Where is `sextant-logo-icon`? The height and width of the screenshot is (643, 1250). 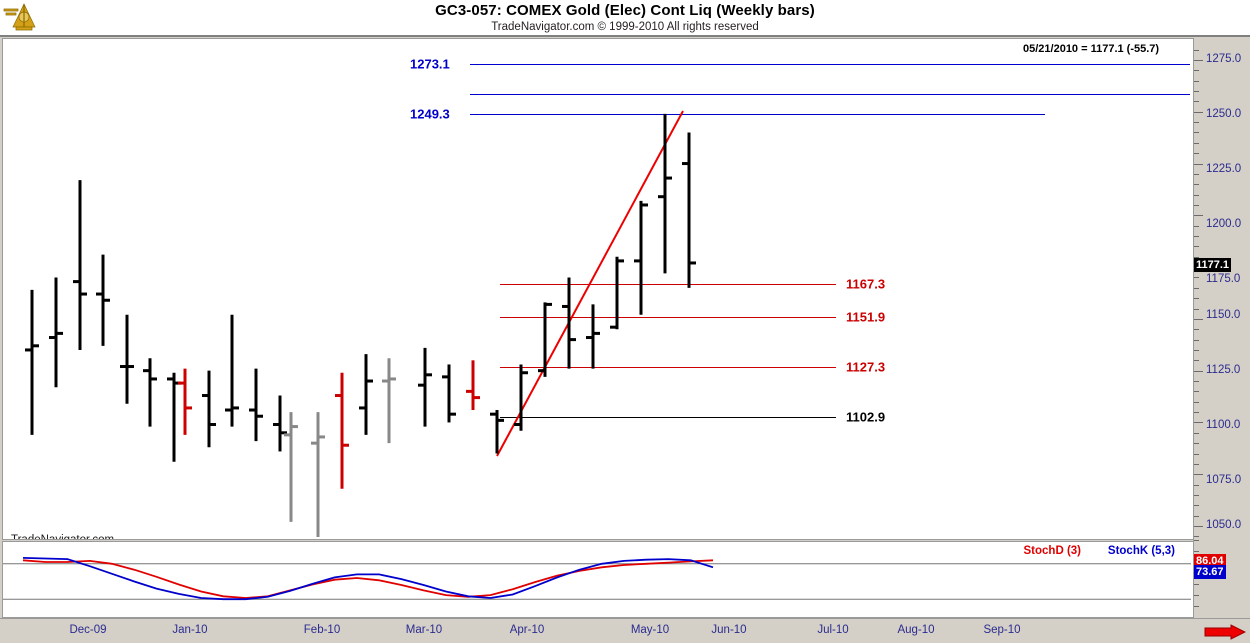
sextant-logo-icon is located at coordinates (25, 17).